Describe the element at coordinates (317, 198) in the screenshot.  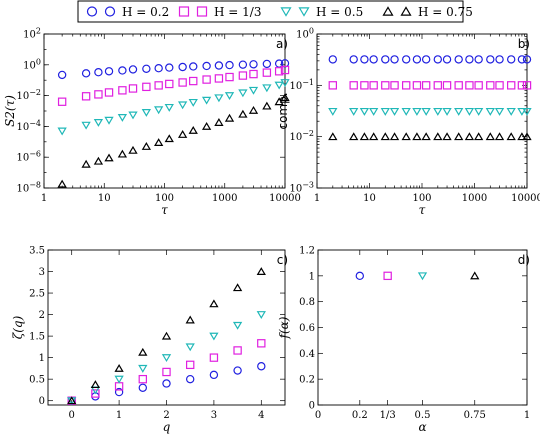
I see `tick-label: 1` at that location.